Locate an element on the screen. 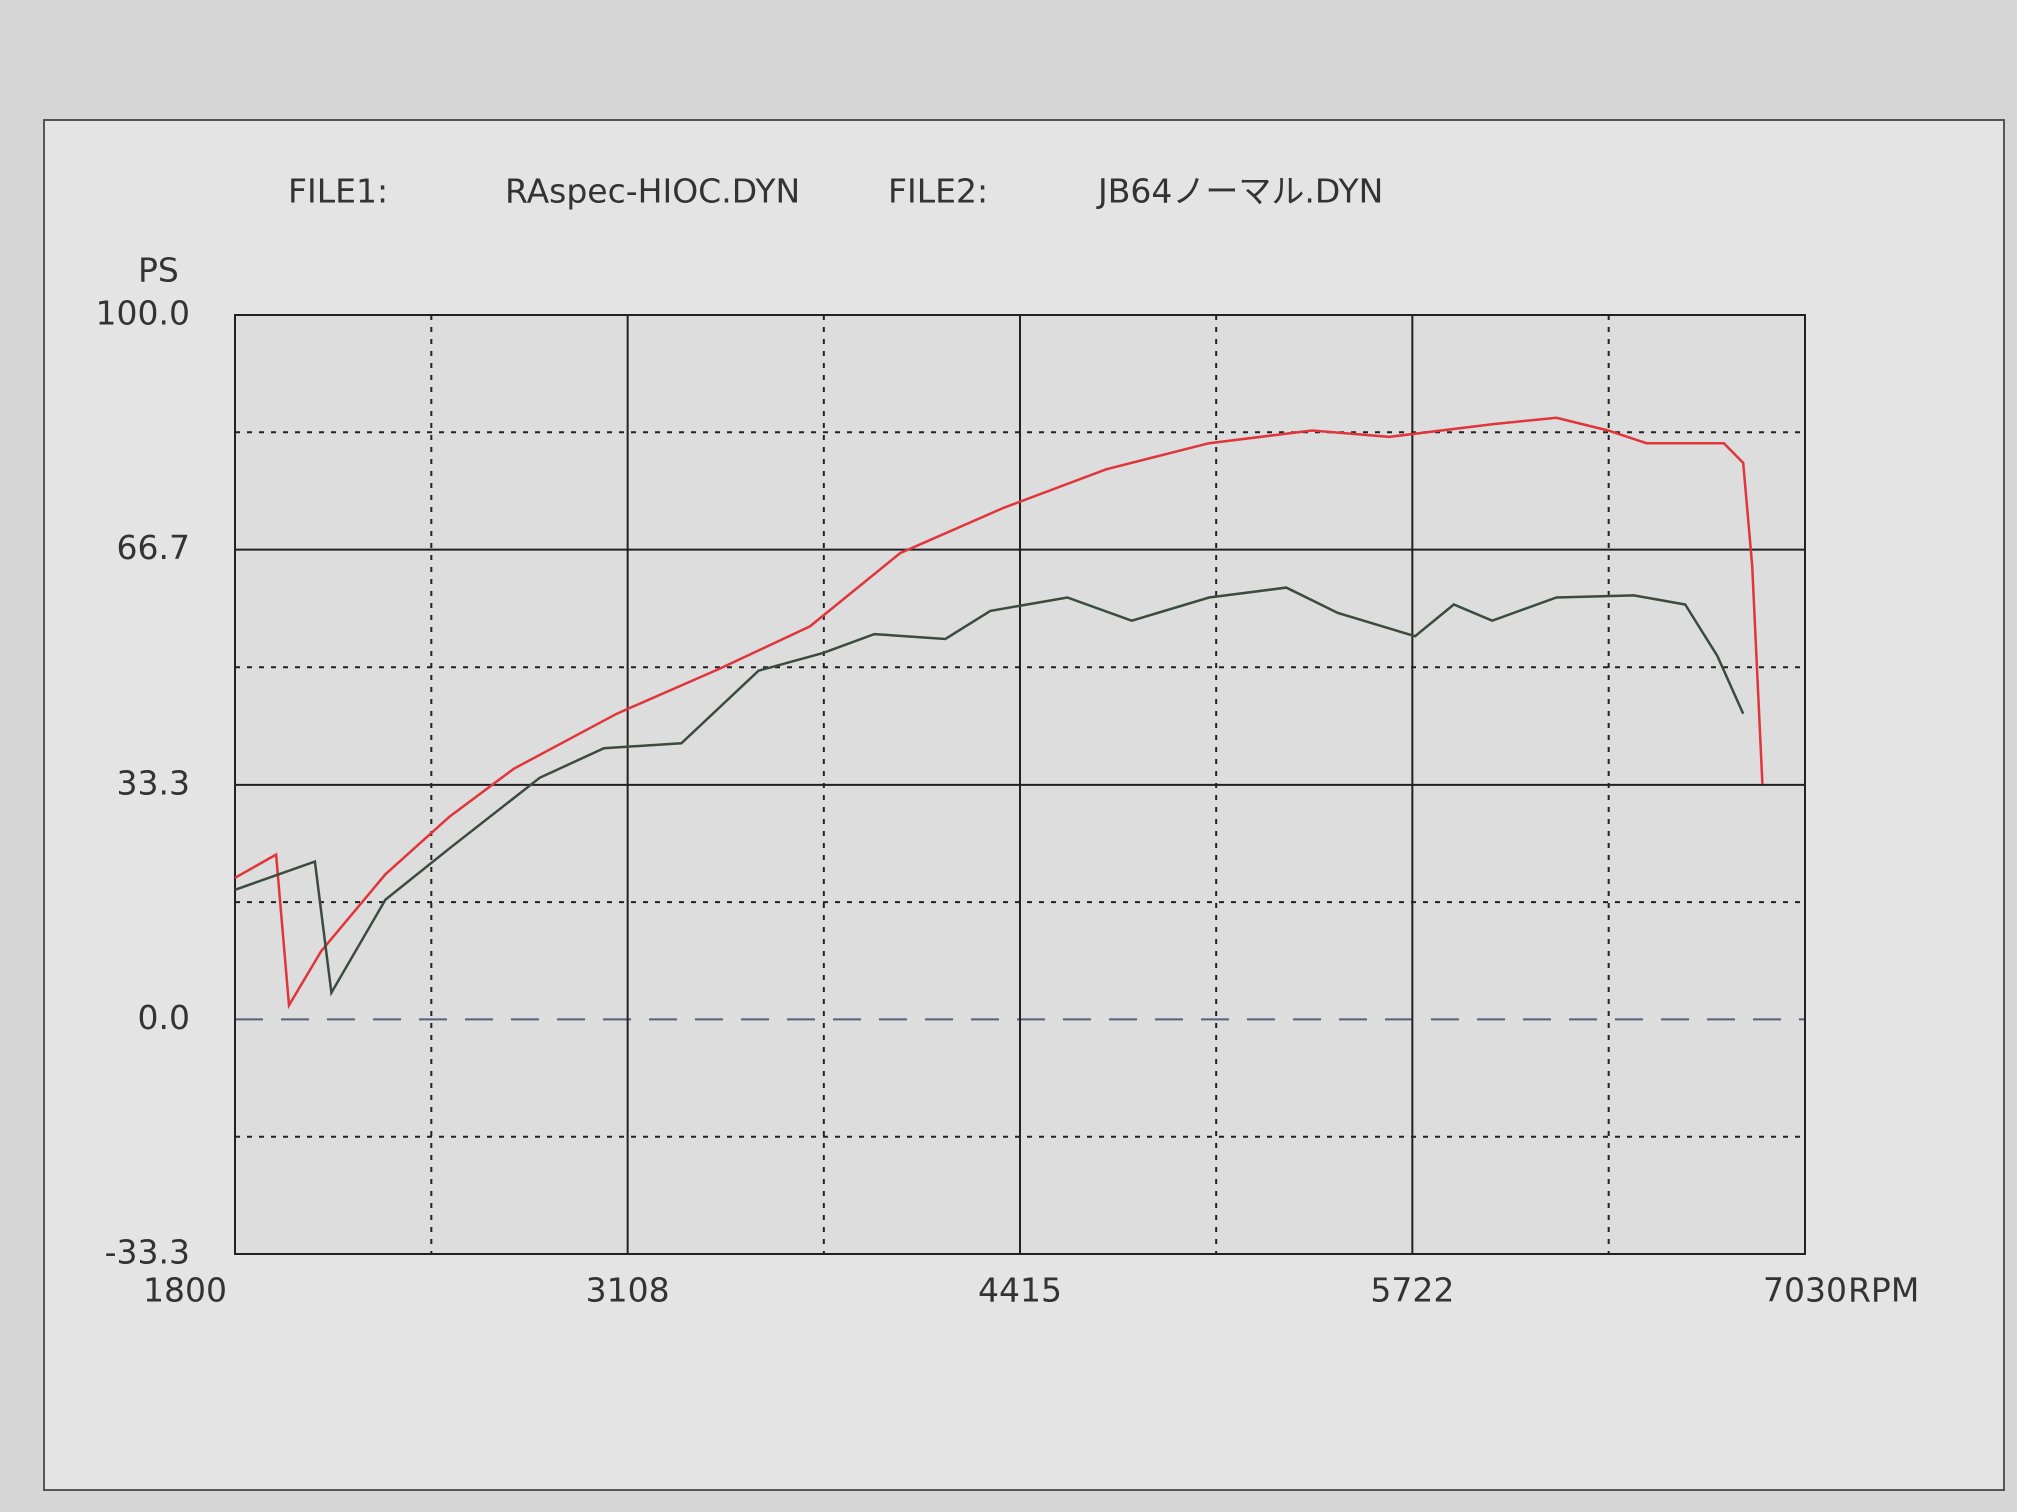 This screenshot has width=2017, height=1512. legend-name: JB64ノーマル.DYN is located at coordinates (1239, 191).